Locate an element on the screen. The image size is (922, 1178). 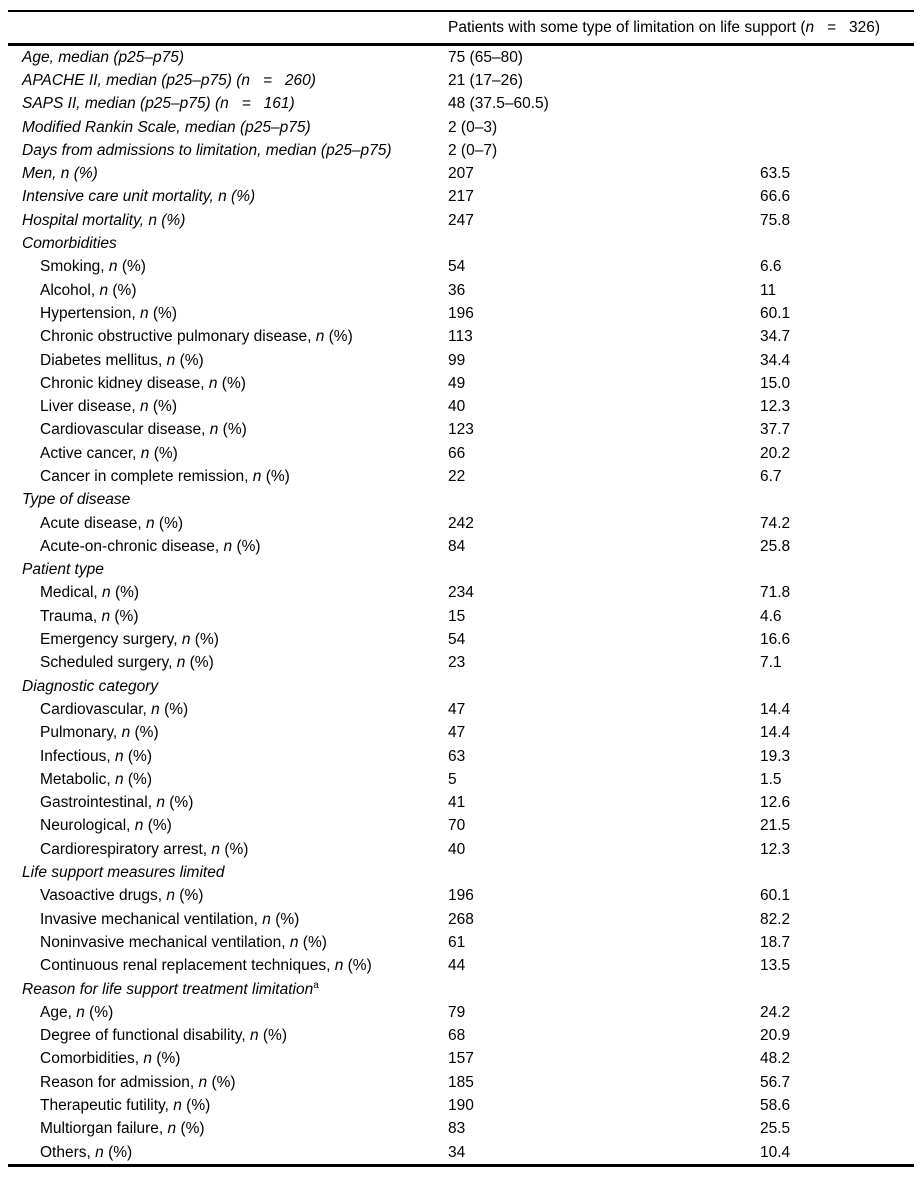
row-value-n: 66 is located at coordinates (457, 453).